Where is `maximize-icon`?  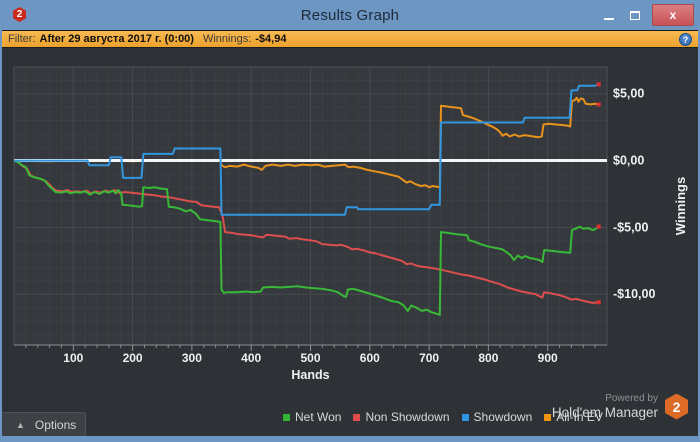 maximize-icon is located at coordinates (635, 15).